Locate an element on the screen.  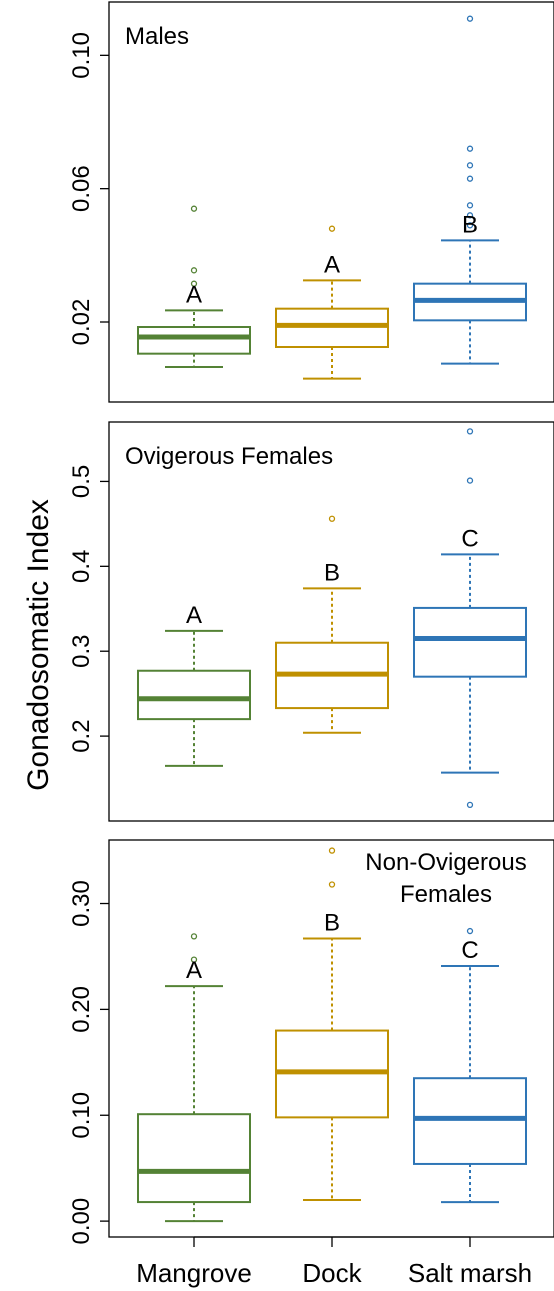
panel-label-line: Females is located at coordinates (446, 894).